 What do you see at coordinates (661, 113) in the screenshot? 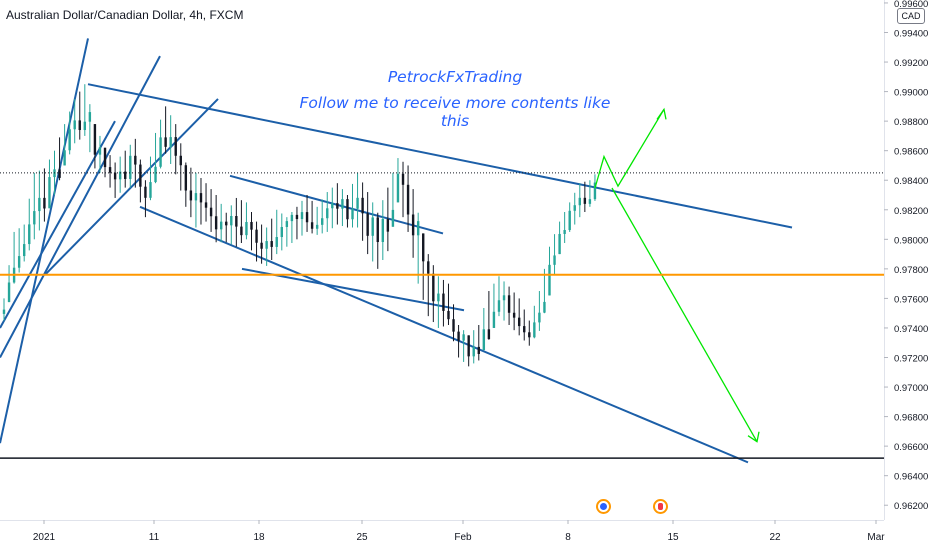
I see `forecast-up-arrowhead` at bounding box center [661, 113].